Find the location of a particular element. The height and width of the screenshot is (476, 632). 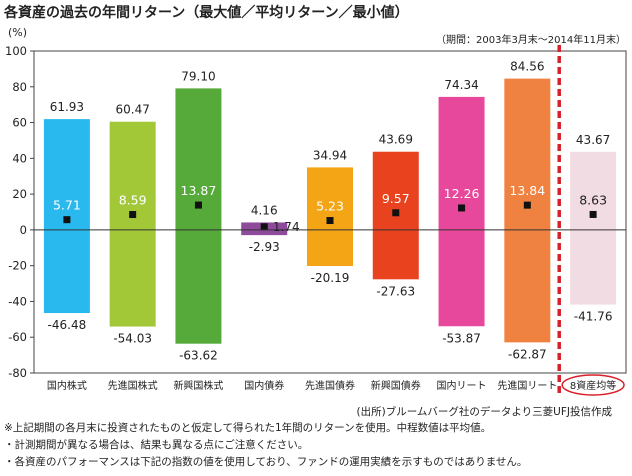

x-category-label: 先進国株式 is located at coordinates (133, 385).